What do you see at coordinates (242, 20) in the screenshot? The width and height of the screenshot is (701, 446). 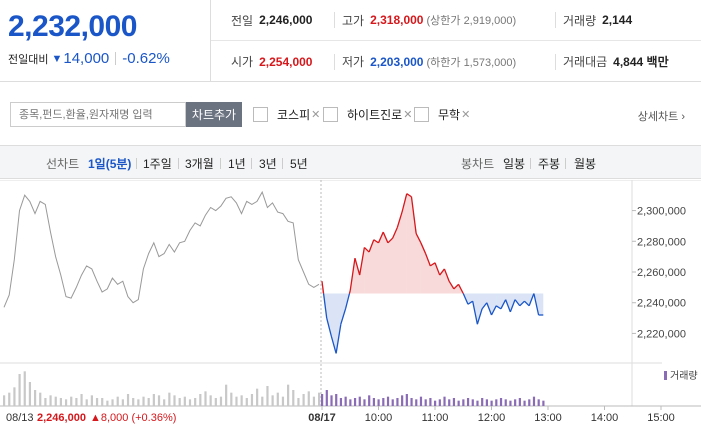 I see `prev-close-label: 전일` at bounding box center [242, 20].